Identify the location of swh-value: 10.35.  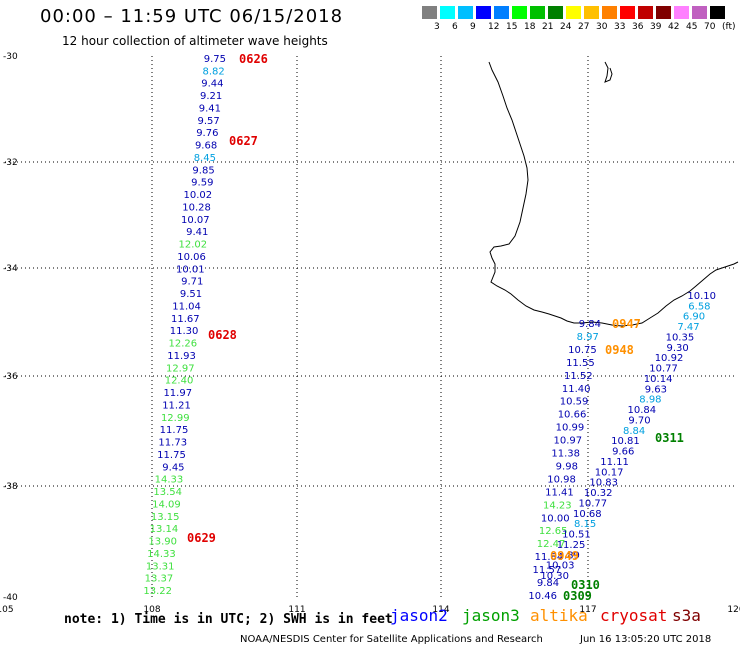
(680, 337).